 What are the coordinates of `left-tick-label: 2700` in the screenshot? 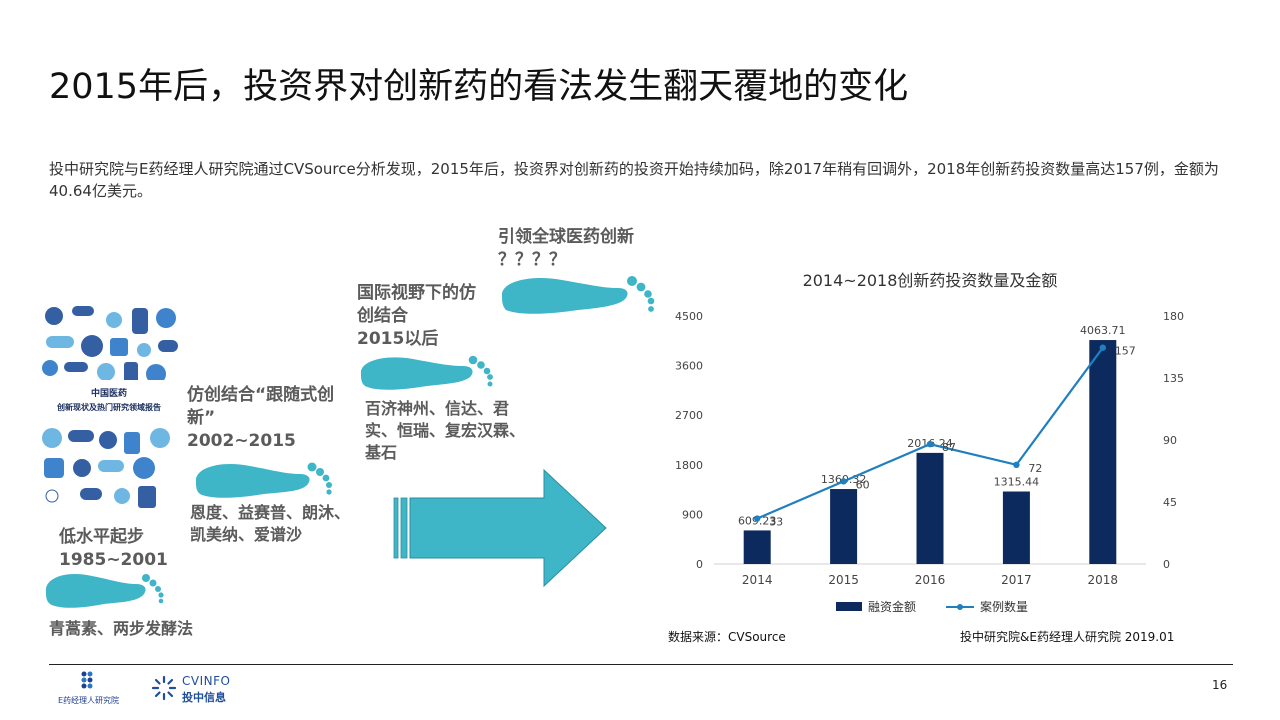 It's located at (689, 415).